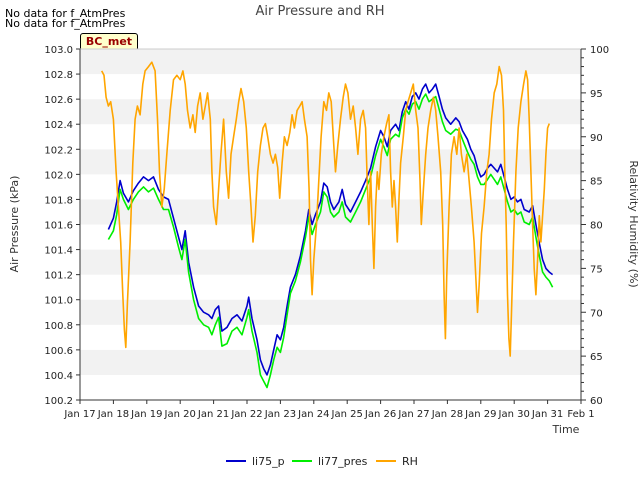 The width and height of the screenshot is (640, 480). I want to click on y-tick-label: 102.0, so click(58, 175).